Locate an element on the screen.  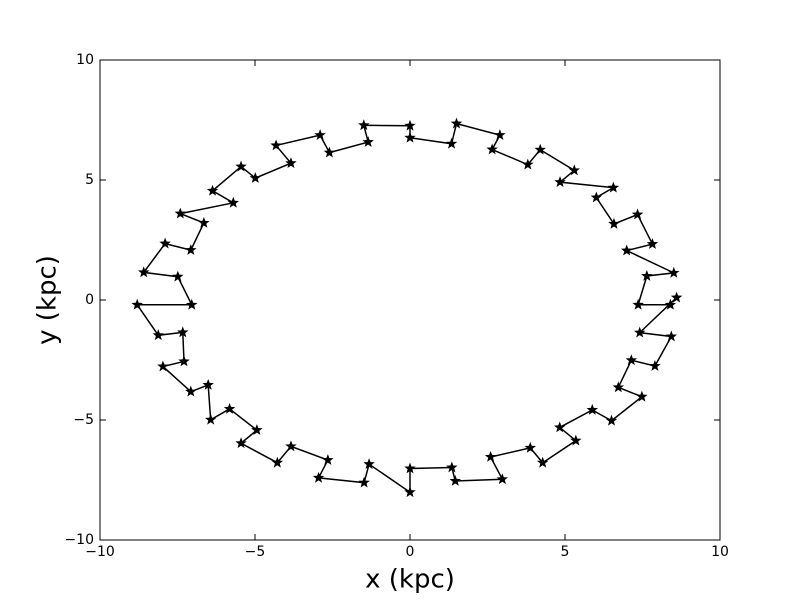
x-axis-label: x (kpc) is located at coordinates (410, 580).